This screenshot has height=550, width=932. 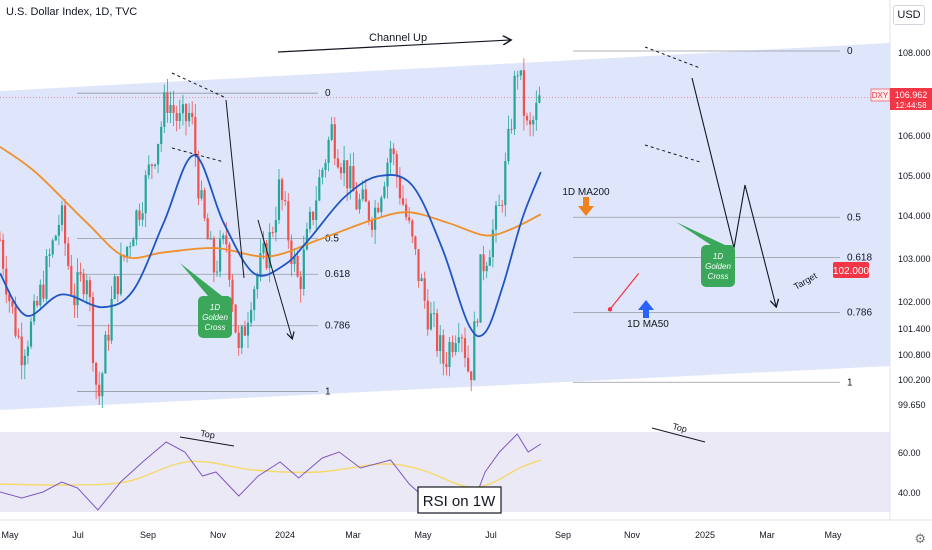 I want to click on ma200-line, so click(x=271, y=203).